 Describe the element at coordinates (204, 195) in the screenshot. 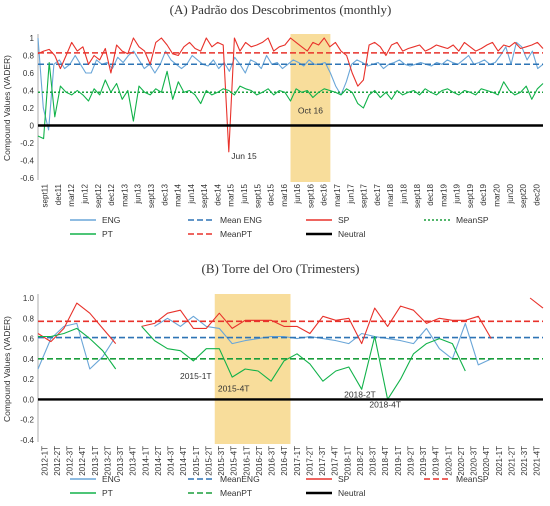

I see `x-tick-label: sept14` at that location.